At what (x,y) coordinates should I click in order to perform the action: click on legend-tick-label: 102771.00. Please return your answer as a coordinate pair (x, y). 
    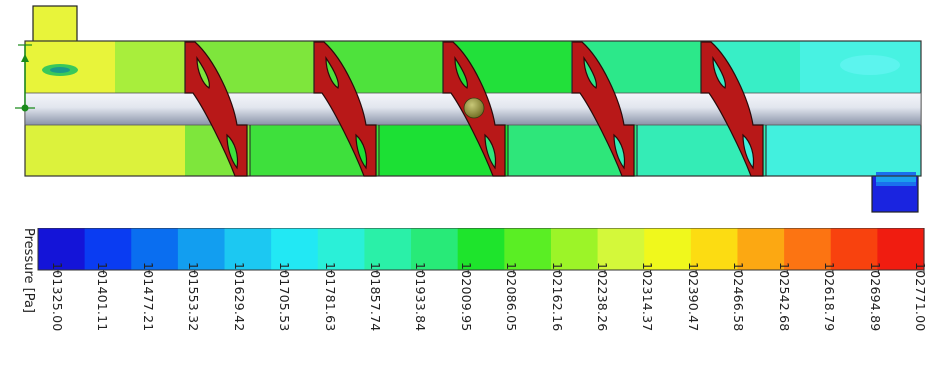
    Looking at the image, I should click on (920, 297).